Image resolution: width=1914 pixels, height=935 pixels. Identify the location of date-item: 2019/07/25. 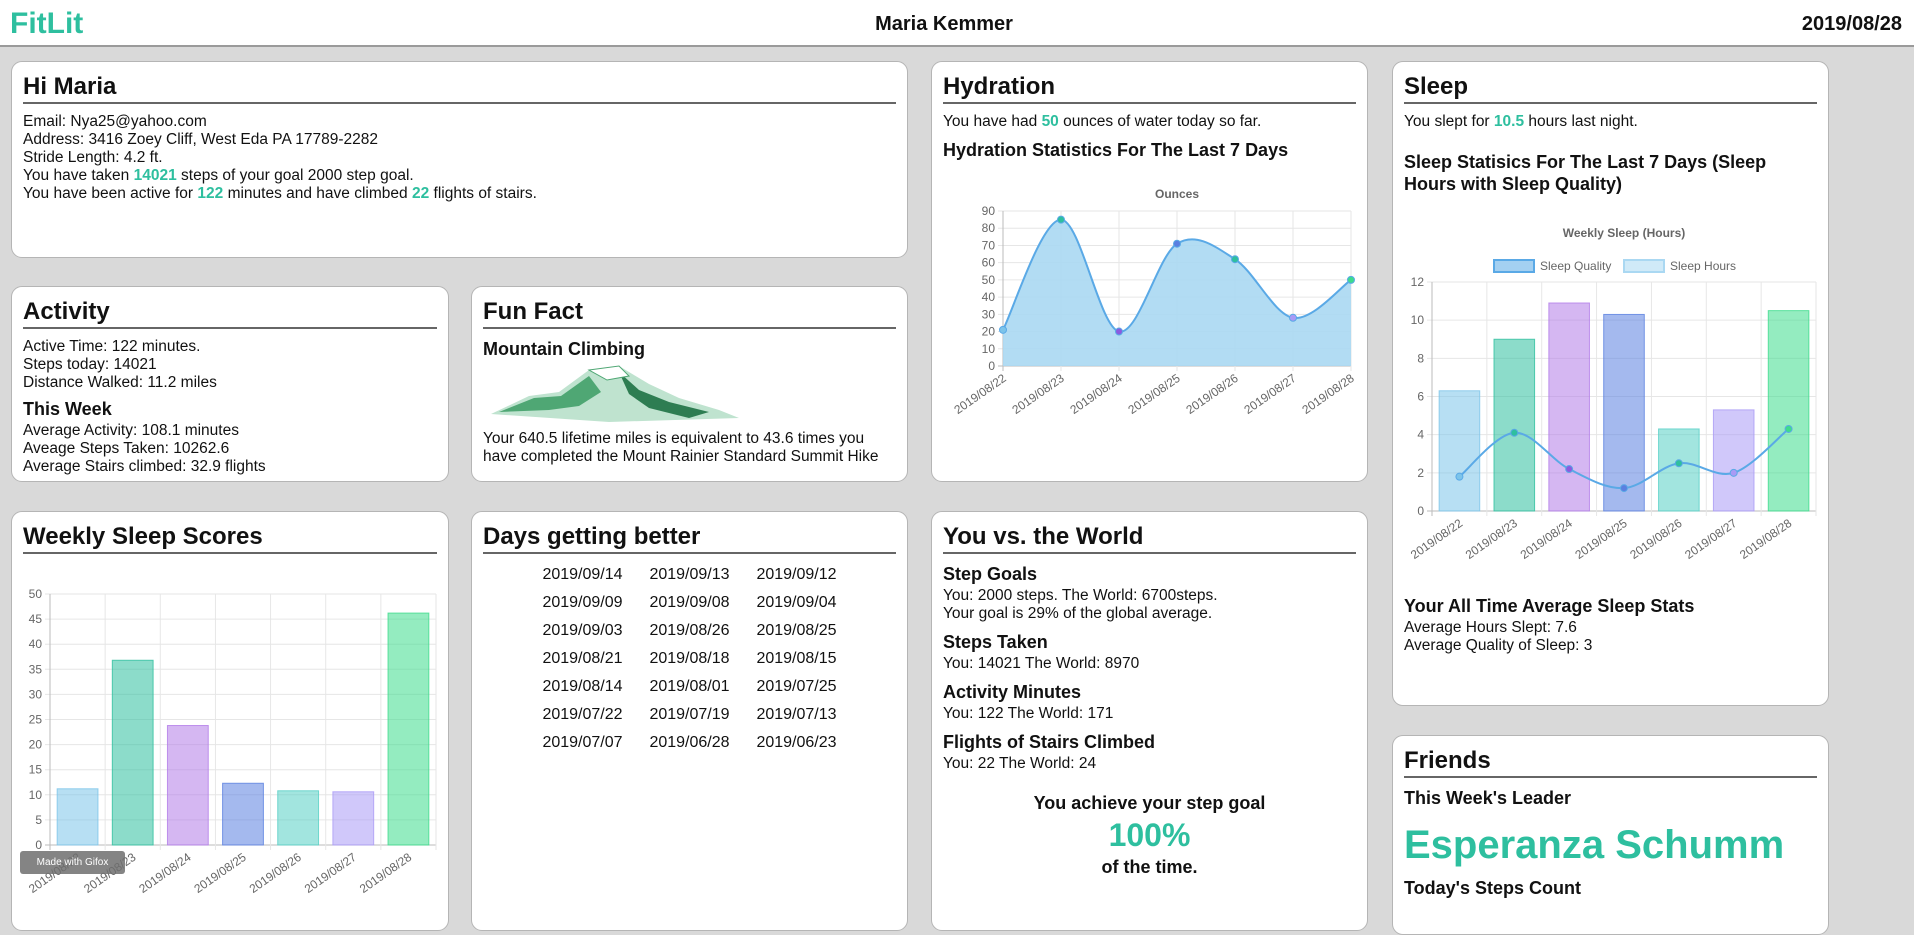
(796, 686).